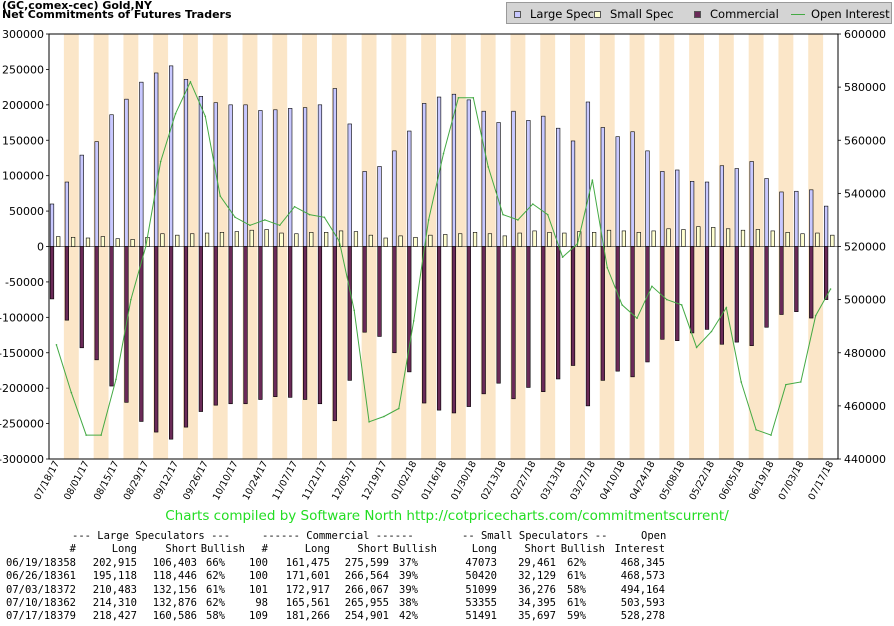  Describe the element at coordinates (464, 480) in the screenshot. I see `x-tick-label: 01/30/18` at that location.